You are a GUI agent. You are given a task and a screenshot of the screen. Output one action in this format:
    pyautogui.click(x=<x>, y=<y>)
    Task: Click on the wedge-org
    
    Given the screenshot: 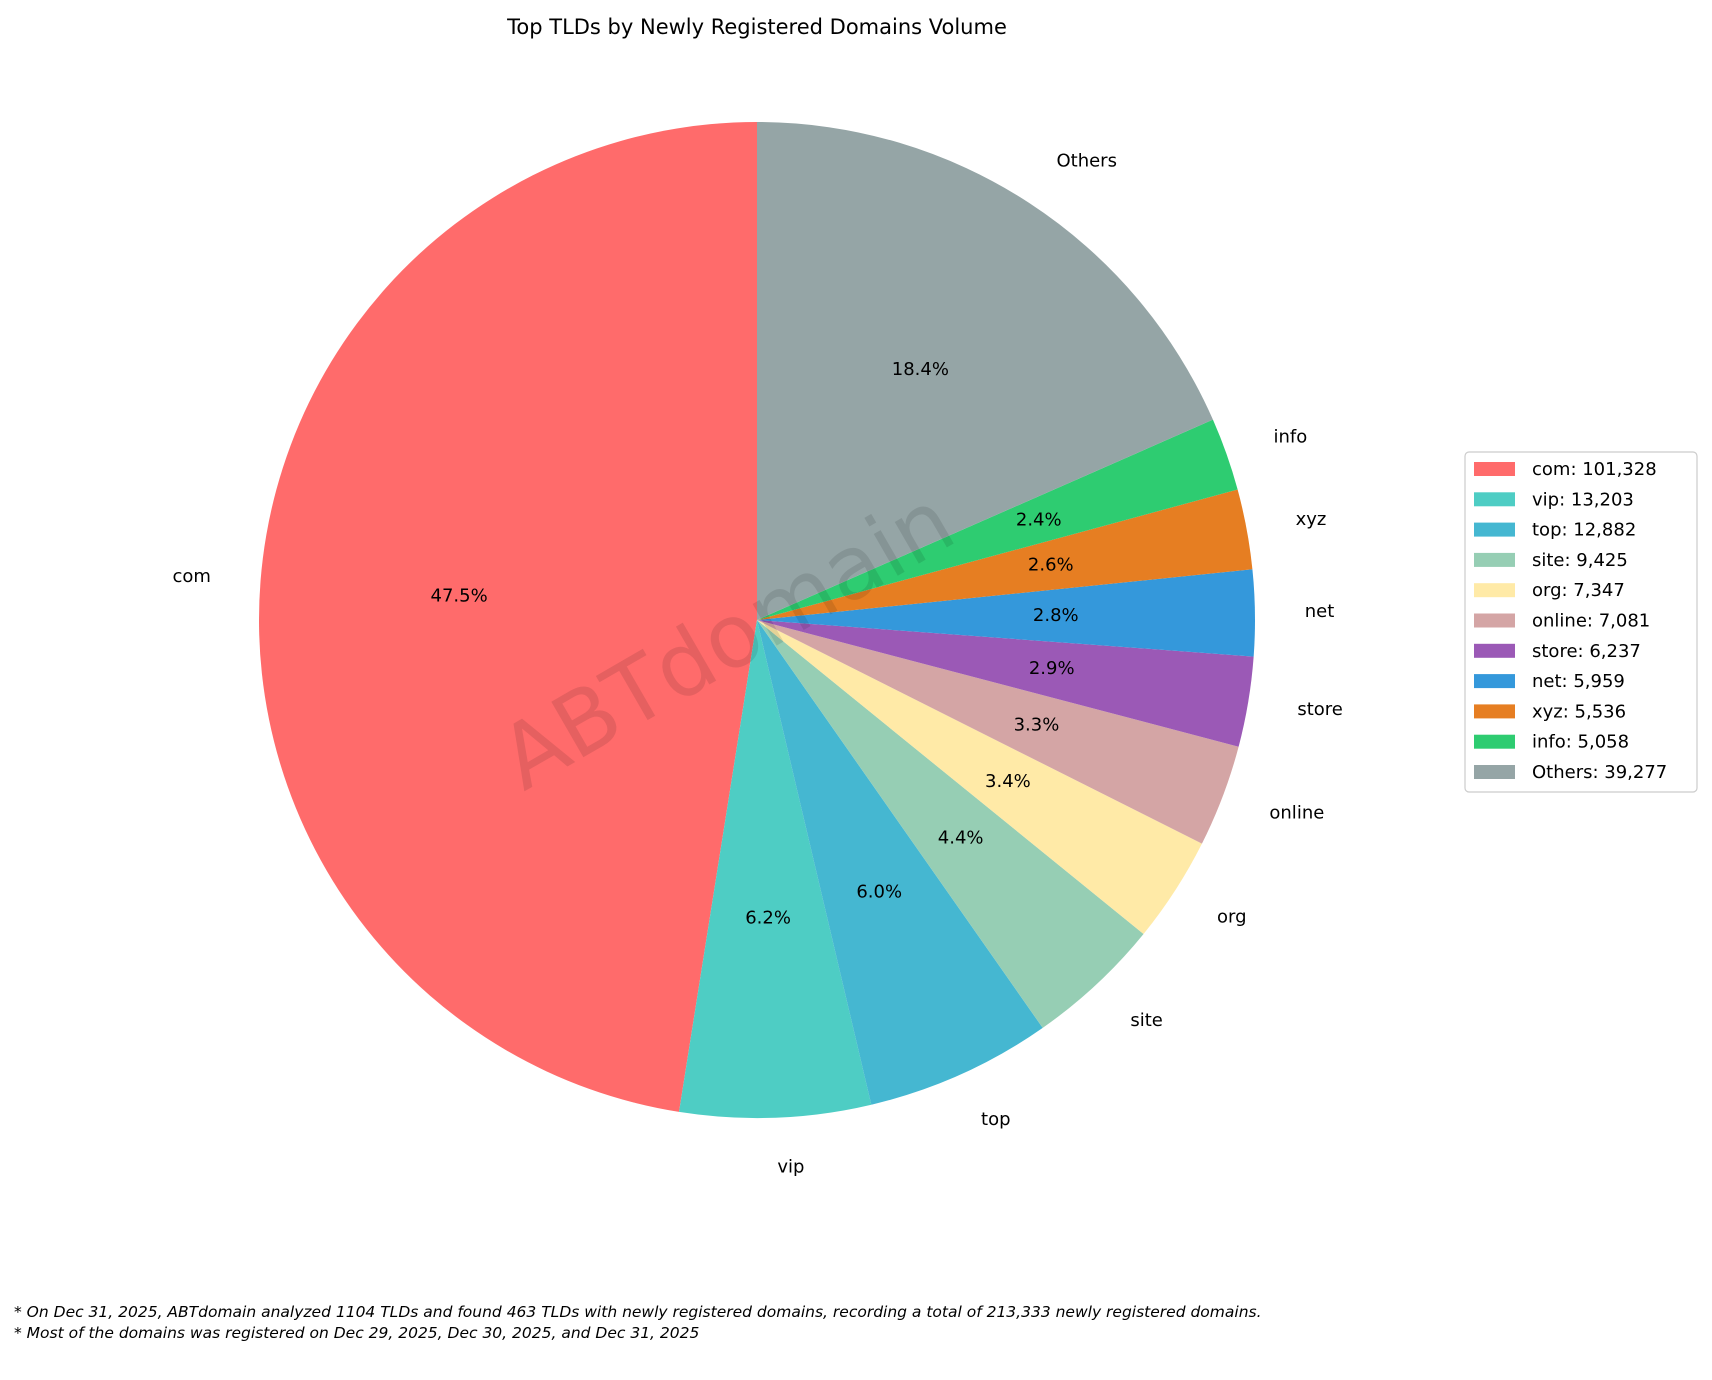 What is the action you would take?
    pyautogui.click(x=979, y=777)
    